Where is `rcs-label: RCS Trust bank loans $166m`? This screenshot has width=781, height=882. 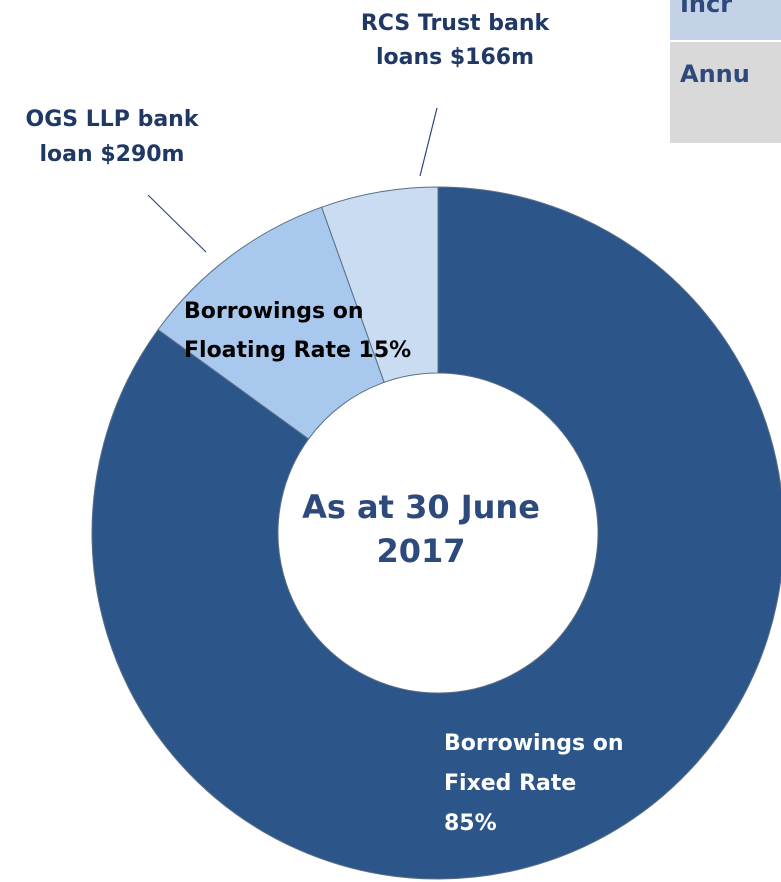 rcs-label: RCS Trust bank loans $166m is located at coordinates (456, 40).